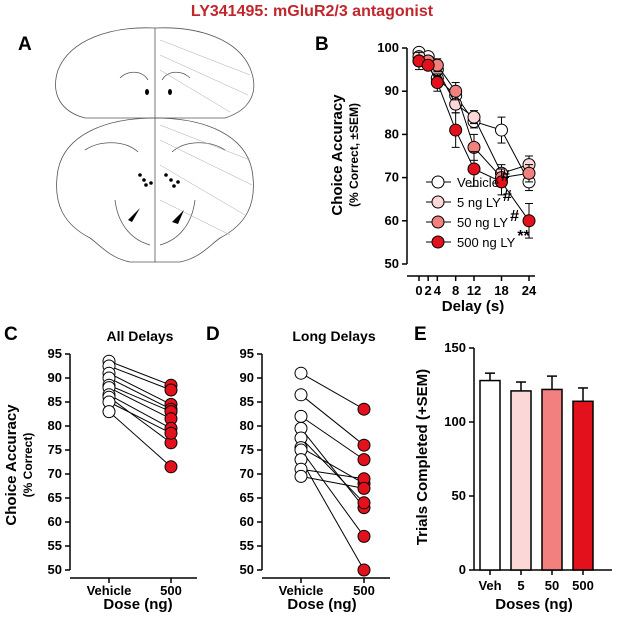 The image size is (625, 622). Describe the element at coordinates (438, 290) in the screenshot. I see `panel-b-xtick-label: 4` at that location.